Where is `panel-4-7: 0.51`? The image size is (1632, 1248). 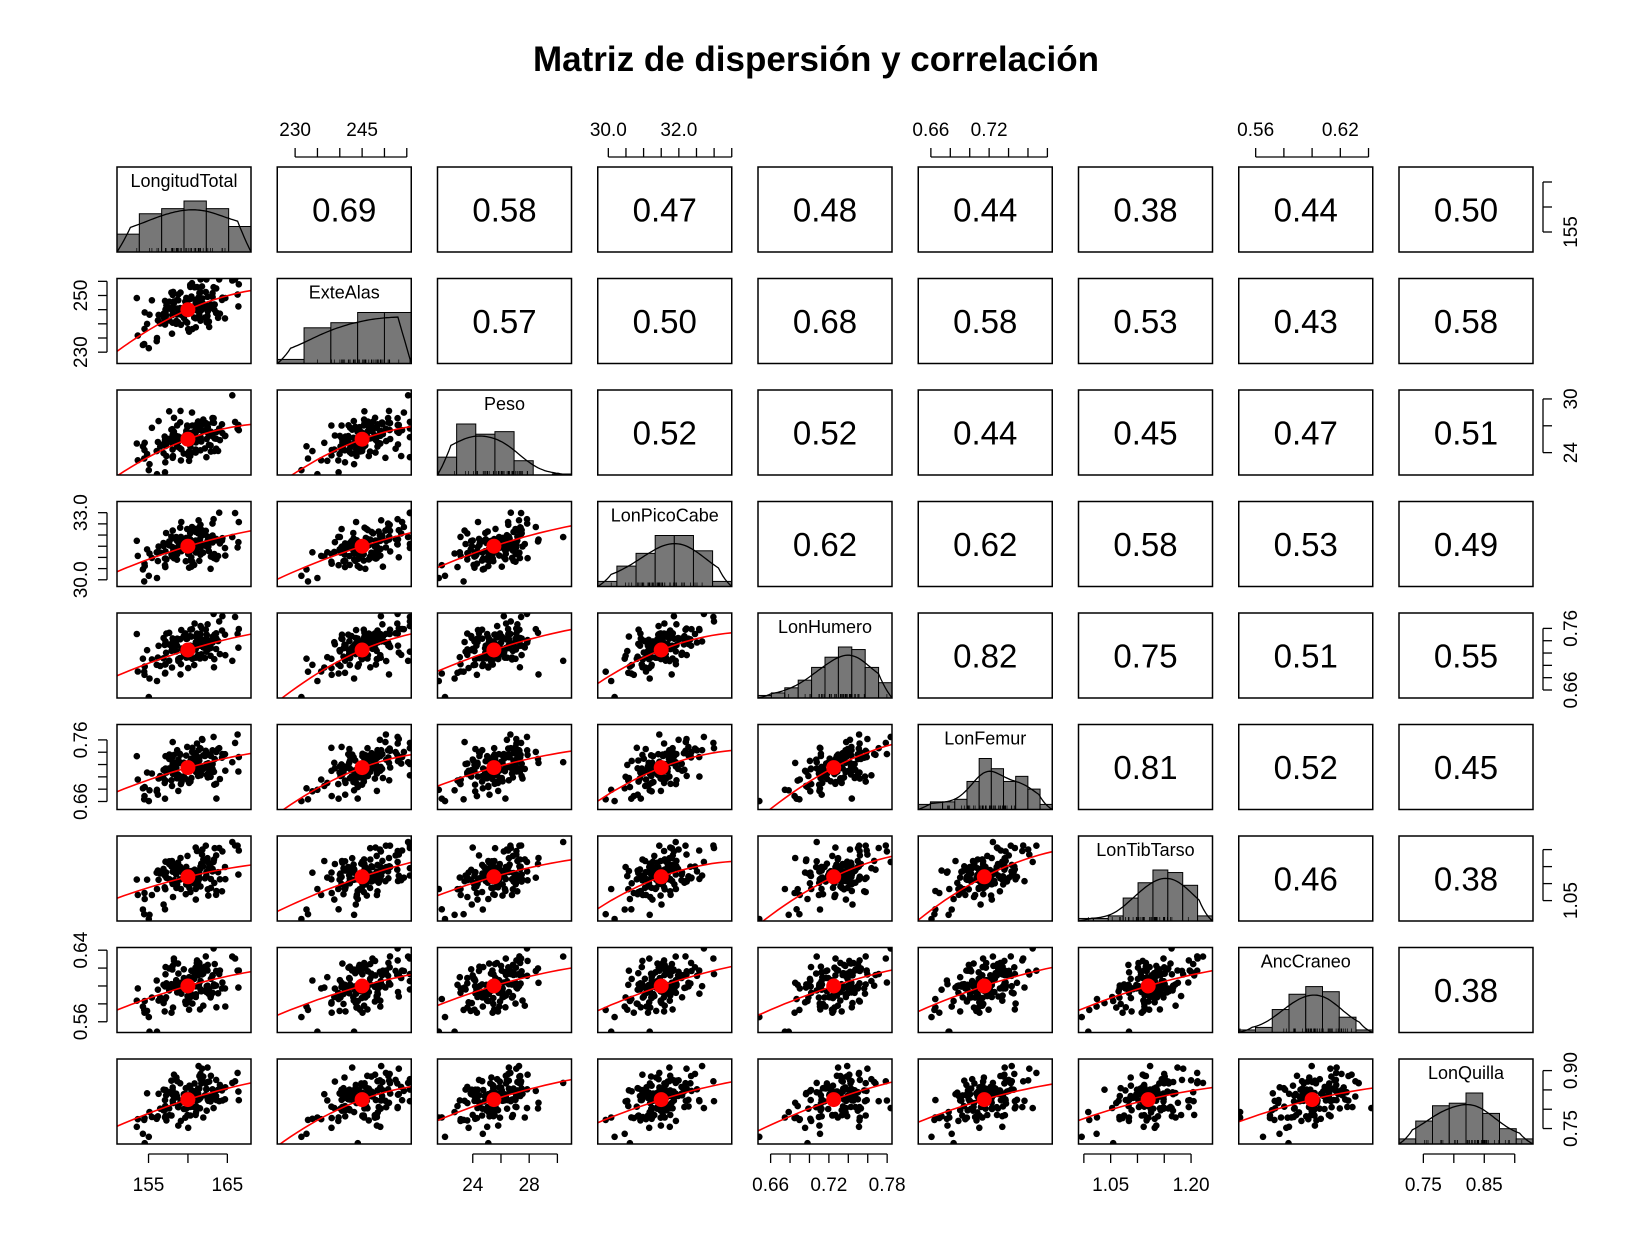
panel-4-7: 0.51 is located at coordinates (1306, 655).